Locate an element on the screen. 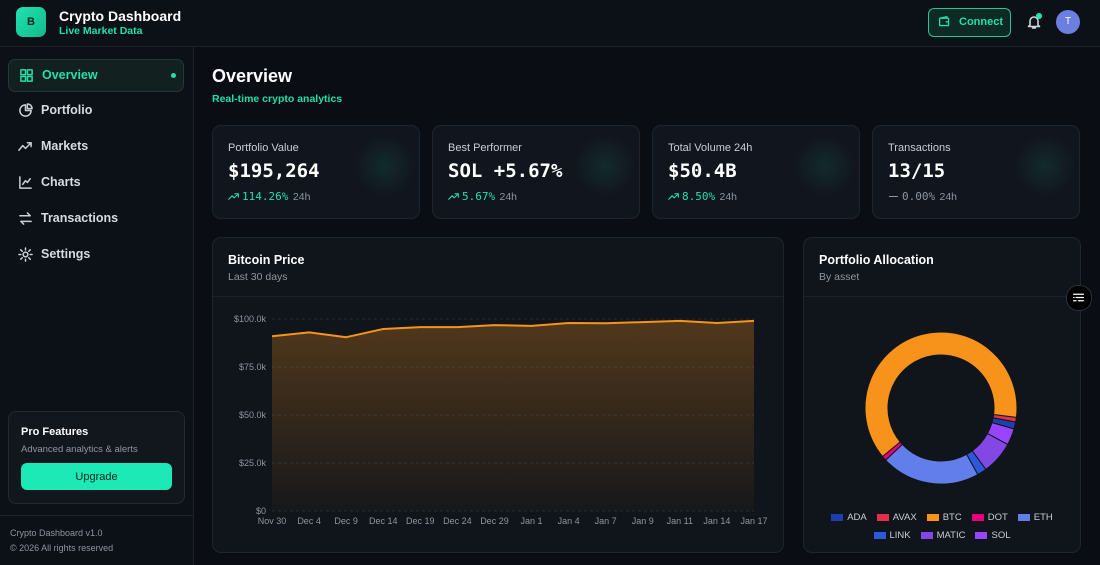 Image resolution: width=1100 pixels, height=565 pixels. chart-title: Portfolio Allocation is located at coordinates (876, 260).